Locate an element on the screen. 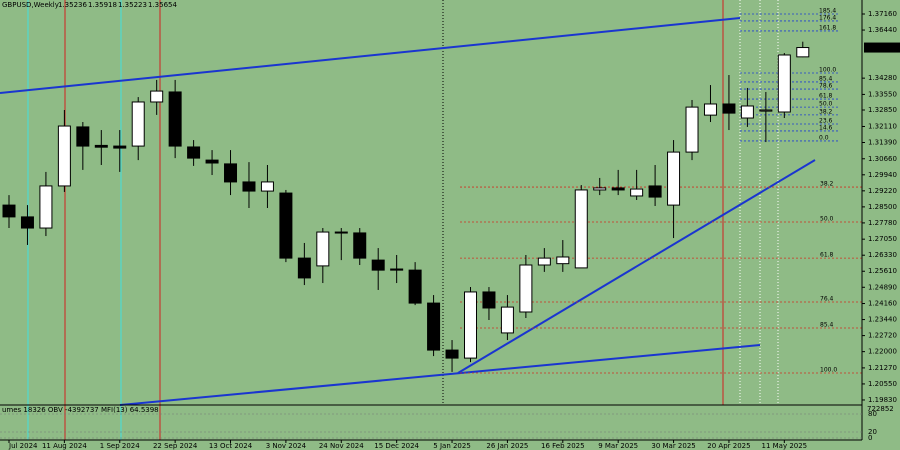 This screenshot has height=450, width=900. y-tick-label: 1.27050 is located at coordinates (882, 239).